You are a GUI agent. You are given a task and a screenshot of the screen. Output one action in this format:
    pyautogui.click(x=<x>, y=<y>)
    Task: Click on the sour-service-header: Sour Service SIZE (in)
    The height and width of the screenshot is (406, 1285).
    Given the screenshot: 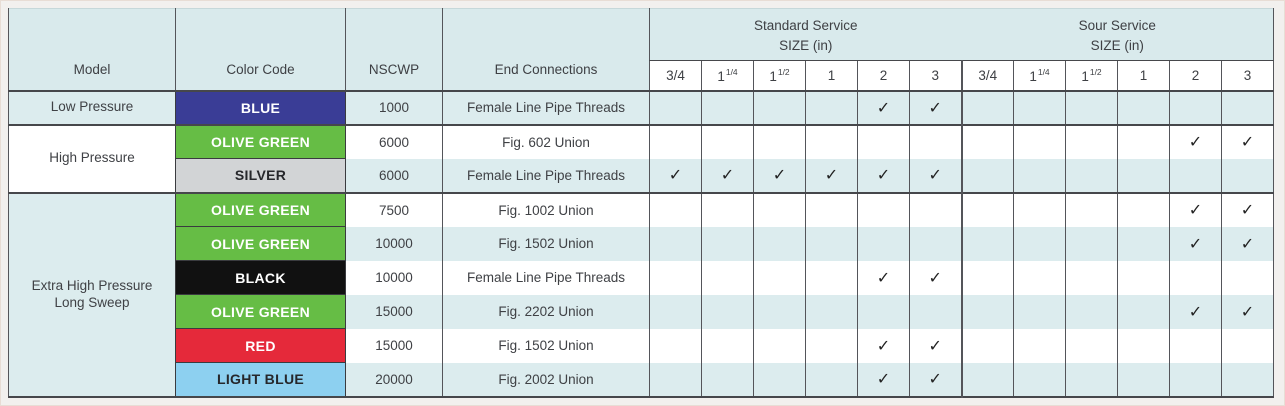 What is the action you would take?
    pyautogui.click(x=1117, y=34)
    